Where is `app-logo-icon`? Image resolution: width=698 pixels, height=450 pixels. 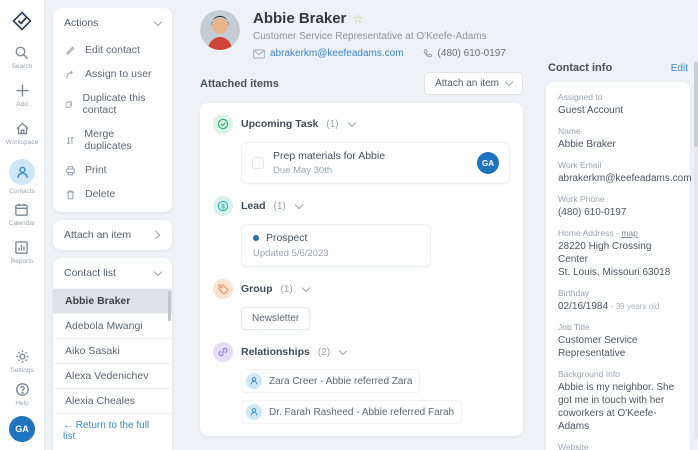
app-logo-icon is located at coordinates (22, 21).